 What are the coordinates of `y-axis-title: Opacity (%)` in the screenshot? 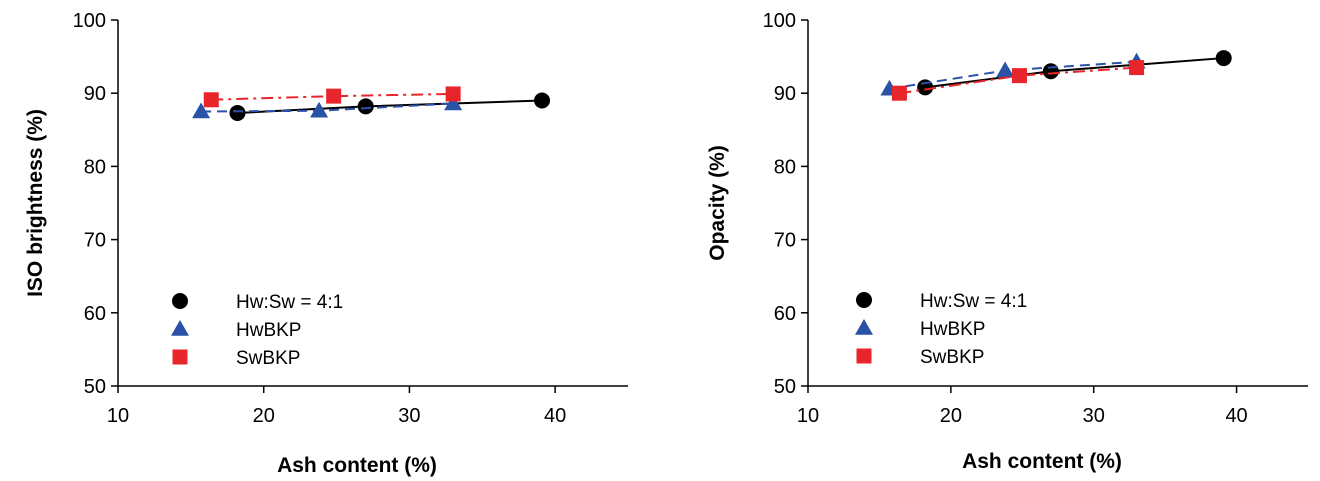 It's located at (717, 203).